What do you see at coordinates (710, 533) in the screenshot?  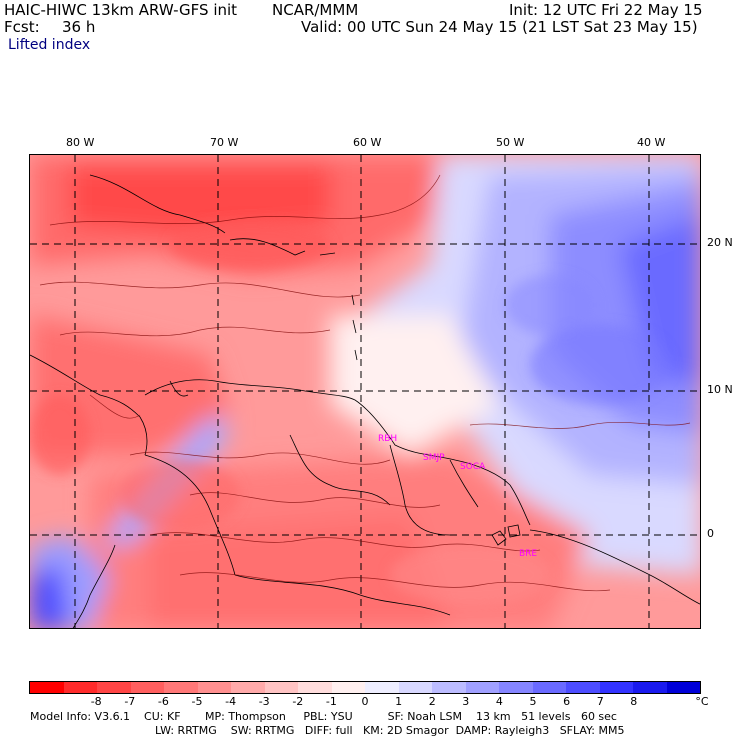 I see `lat-label-equator: 0` at bounding box center [710, 533].